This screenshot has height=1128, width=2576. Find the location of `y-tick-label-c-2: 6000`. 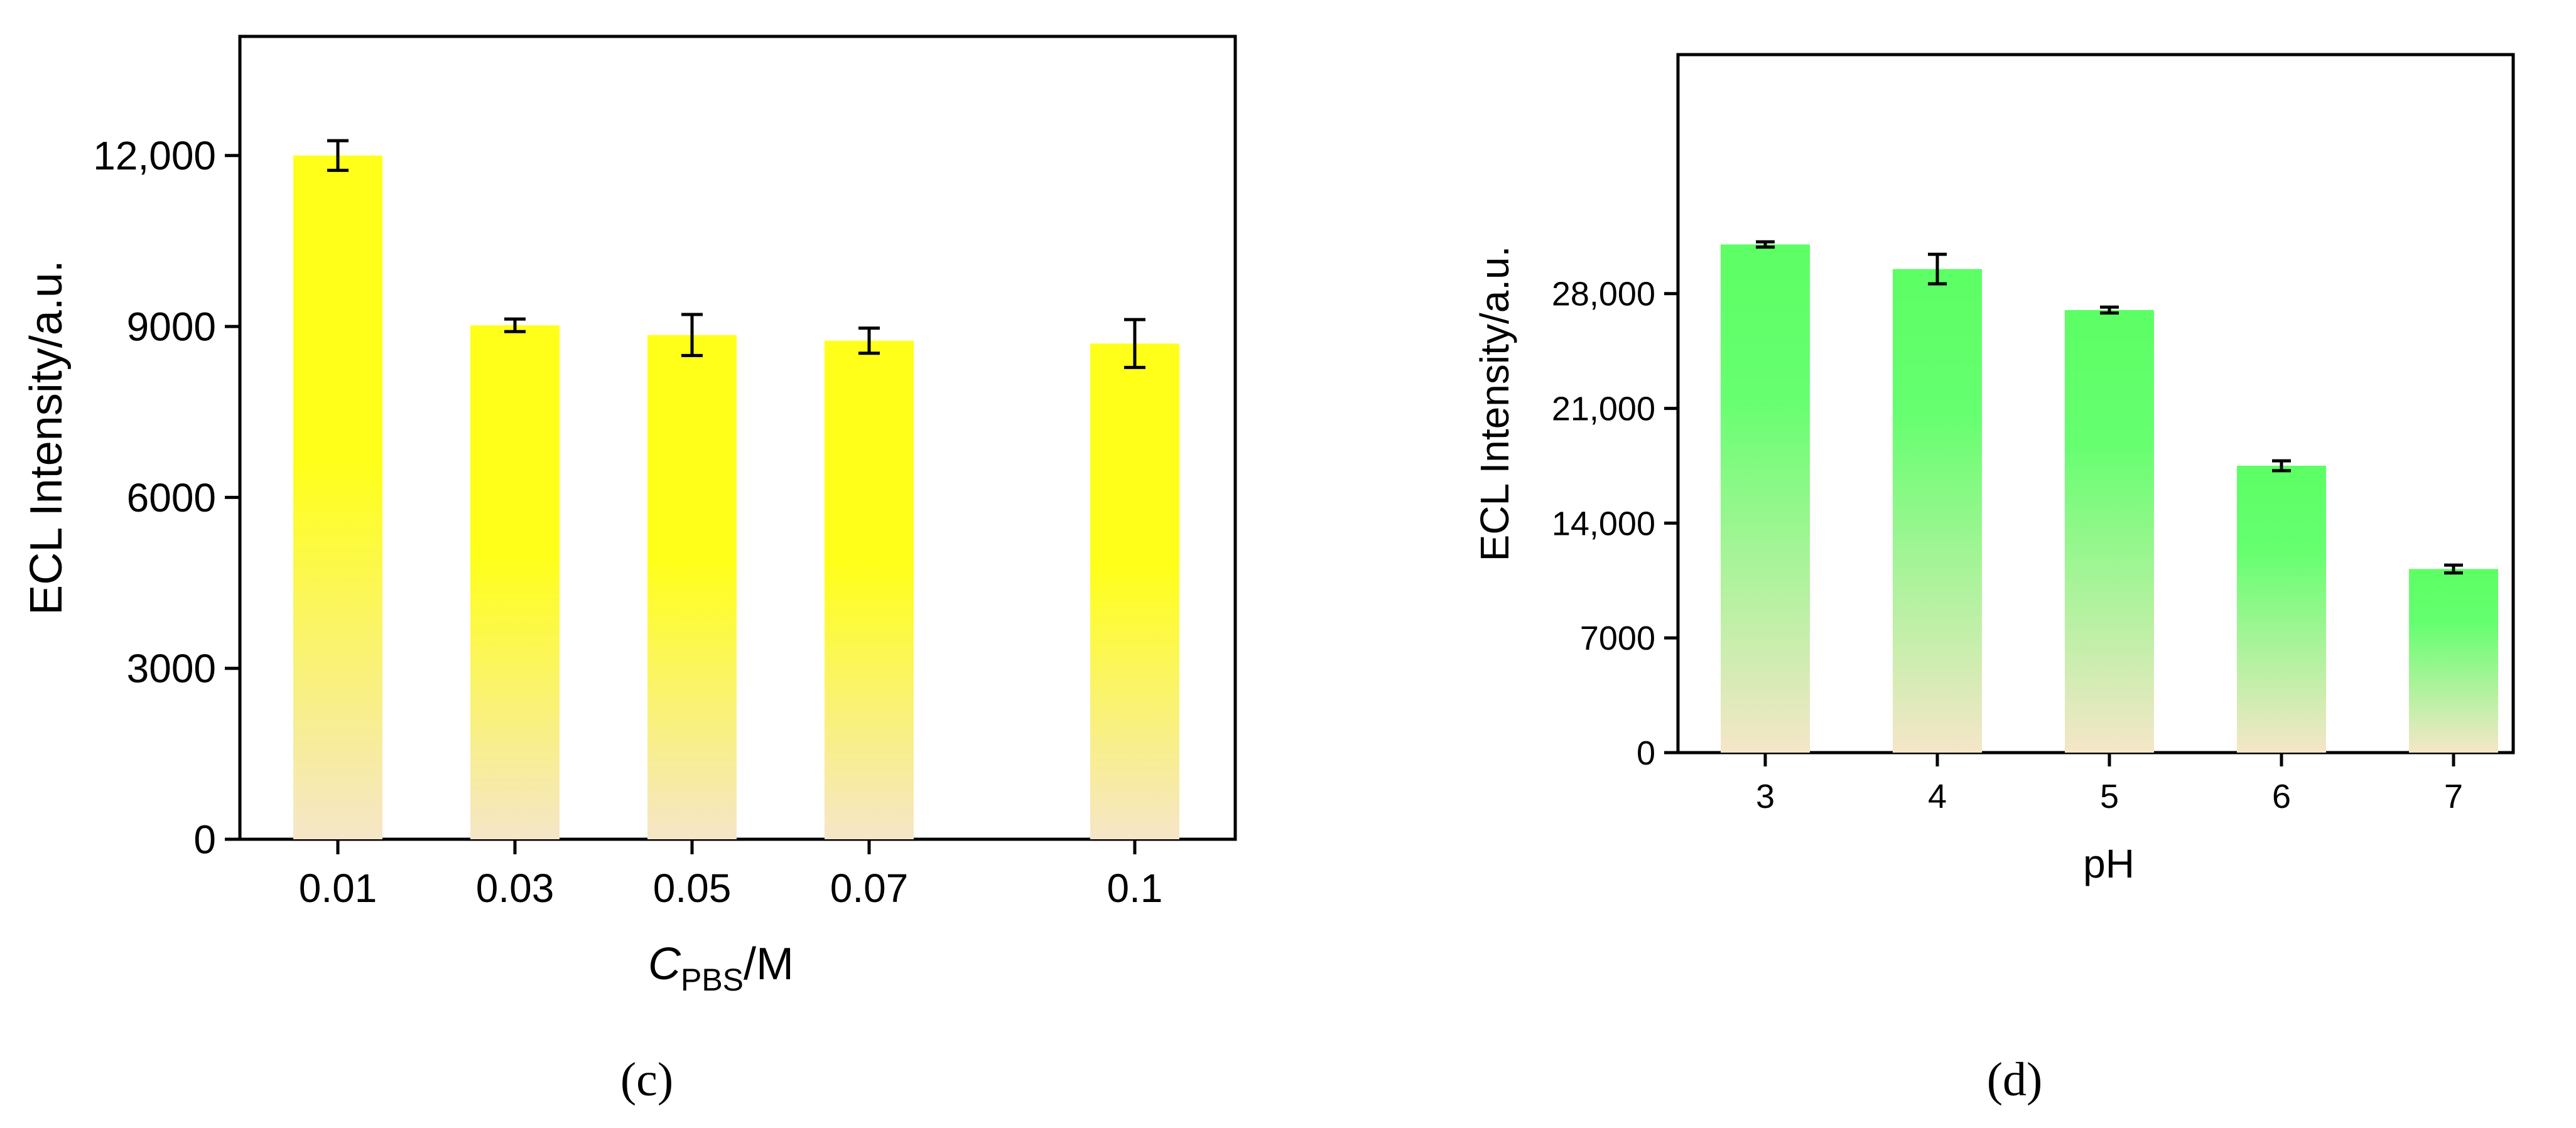

y-tick-label-c-2: 6000 is located at coordinates (171, 497).